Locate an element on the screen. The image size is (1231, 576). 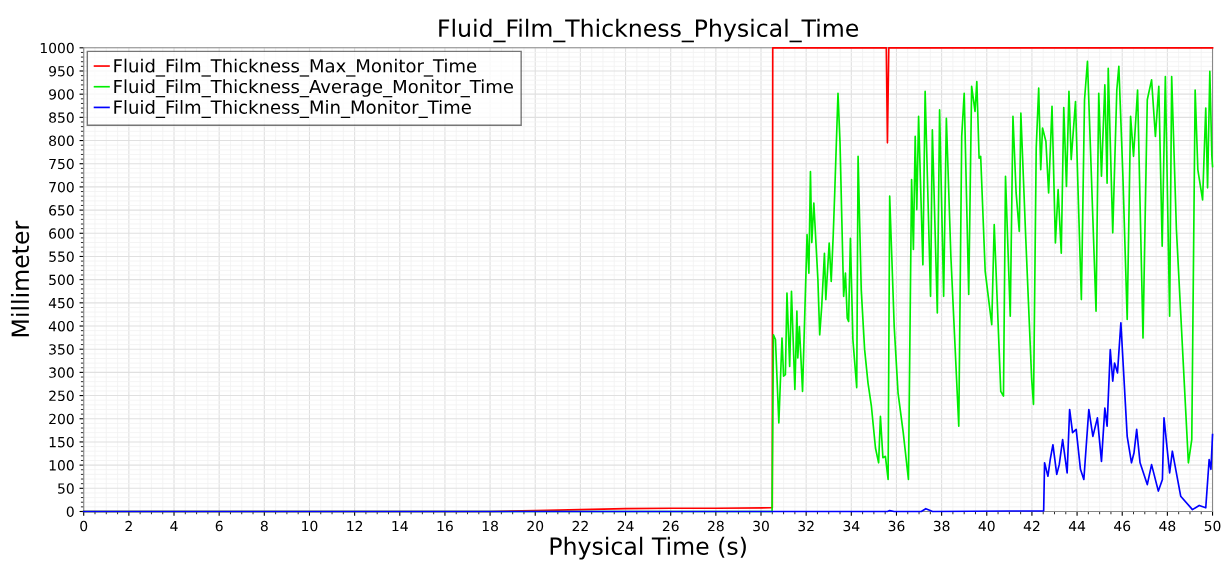
y-tick-label: 850 is located at coordinates (61, 117).